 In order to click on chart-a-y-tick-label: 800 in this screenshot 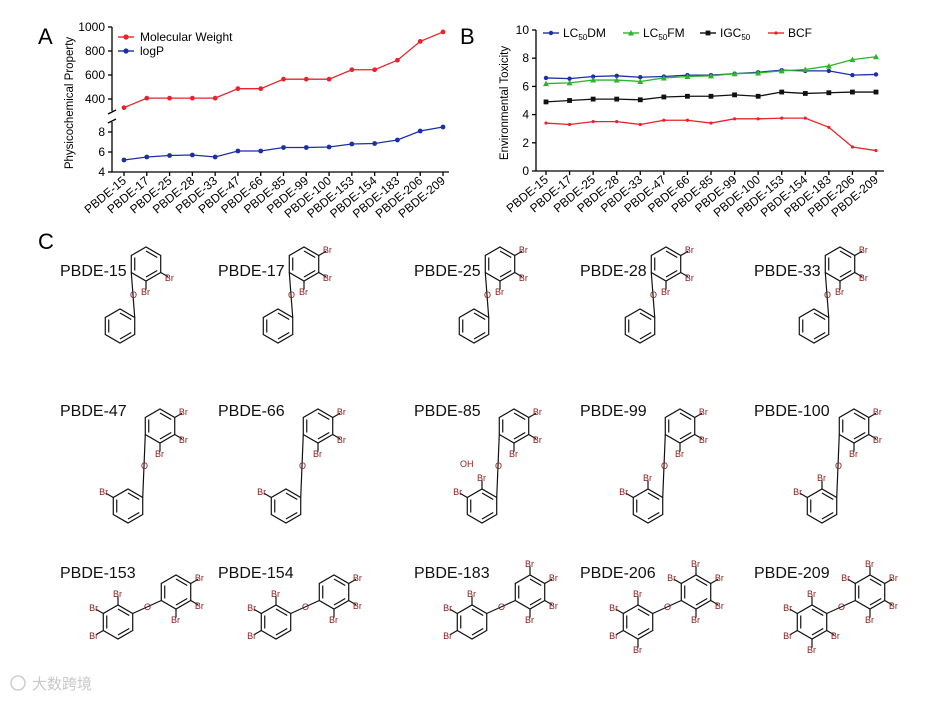, I will do `click(95, 51)`.